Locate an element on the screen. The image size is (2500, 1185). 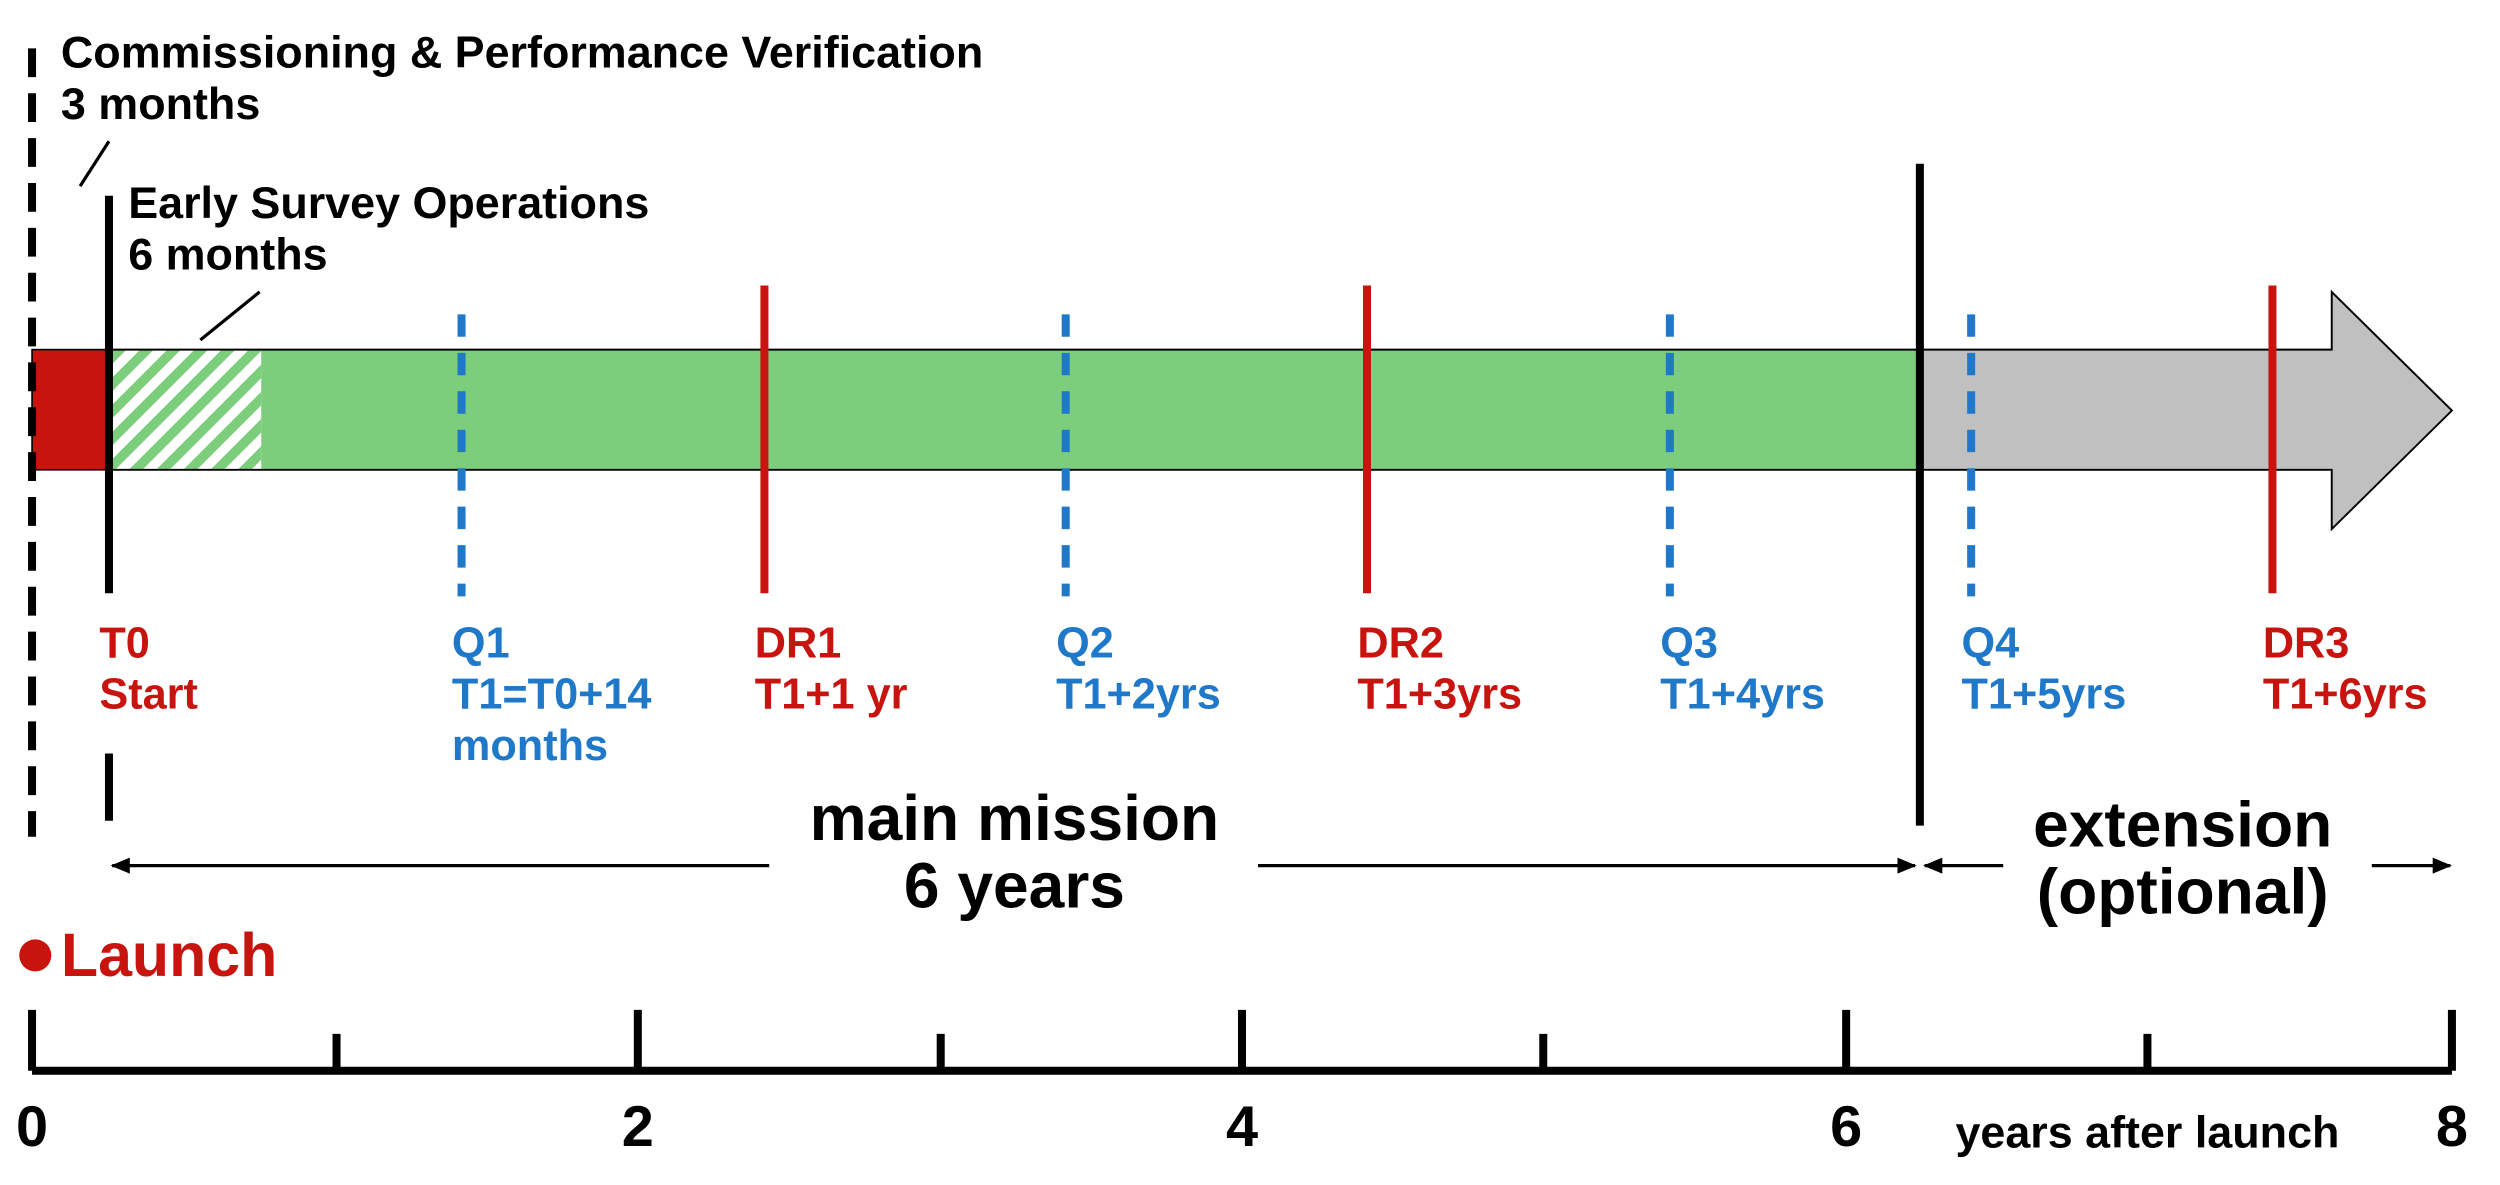
milestone-label: Q4 is located at coordinates (1991, 643).